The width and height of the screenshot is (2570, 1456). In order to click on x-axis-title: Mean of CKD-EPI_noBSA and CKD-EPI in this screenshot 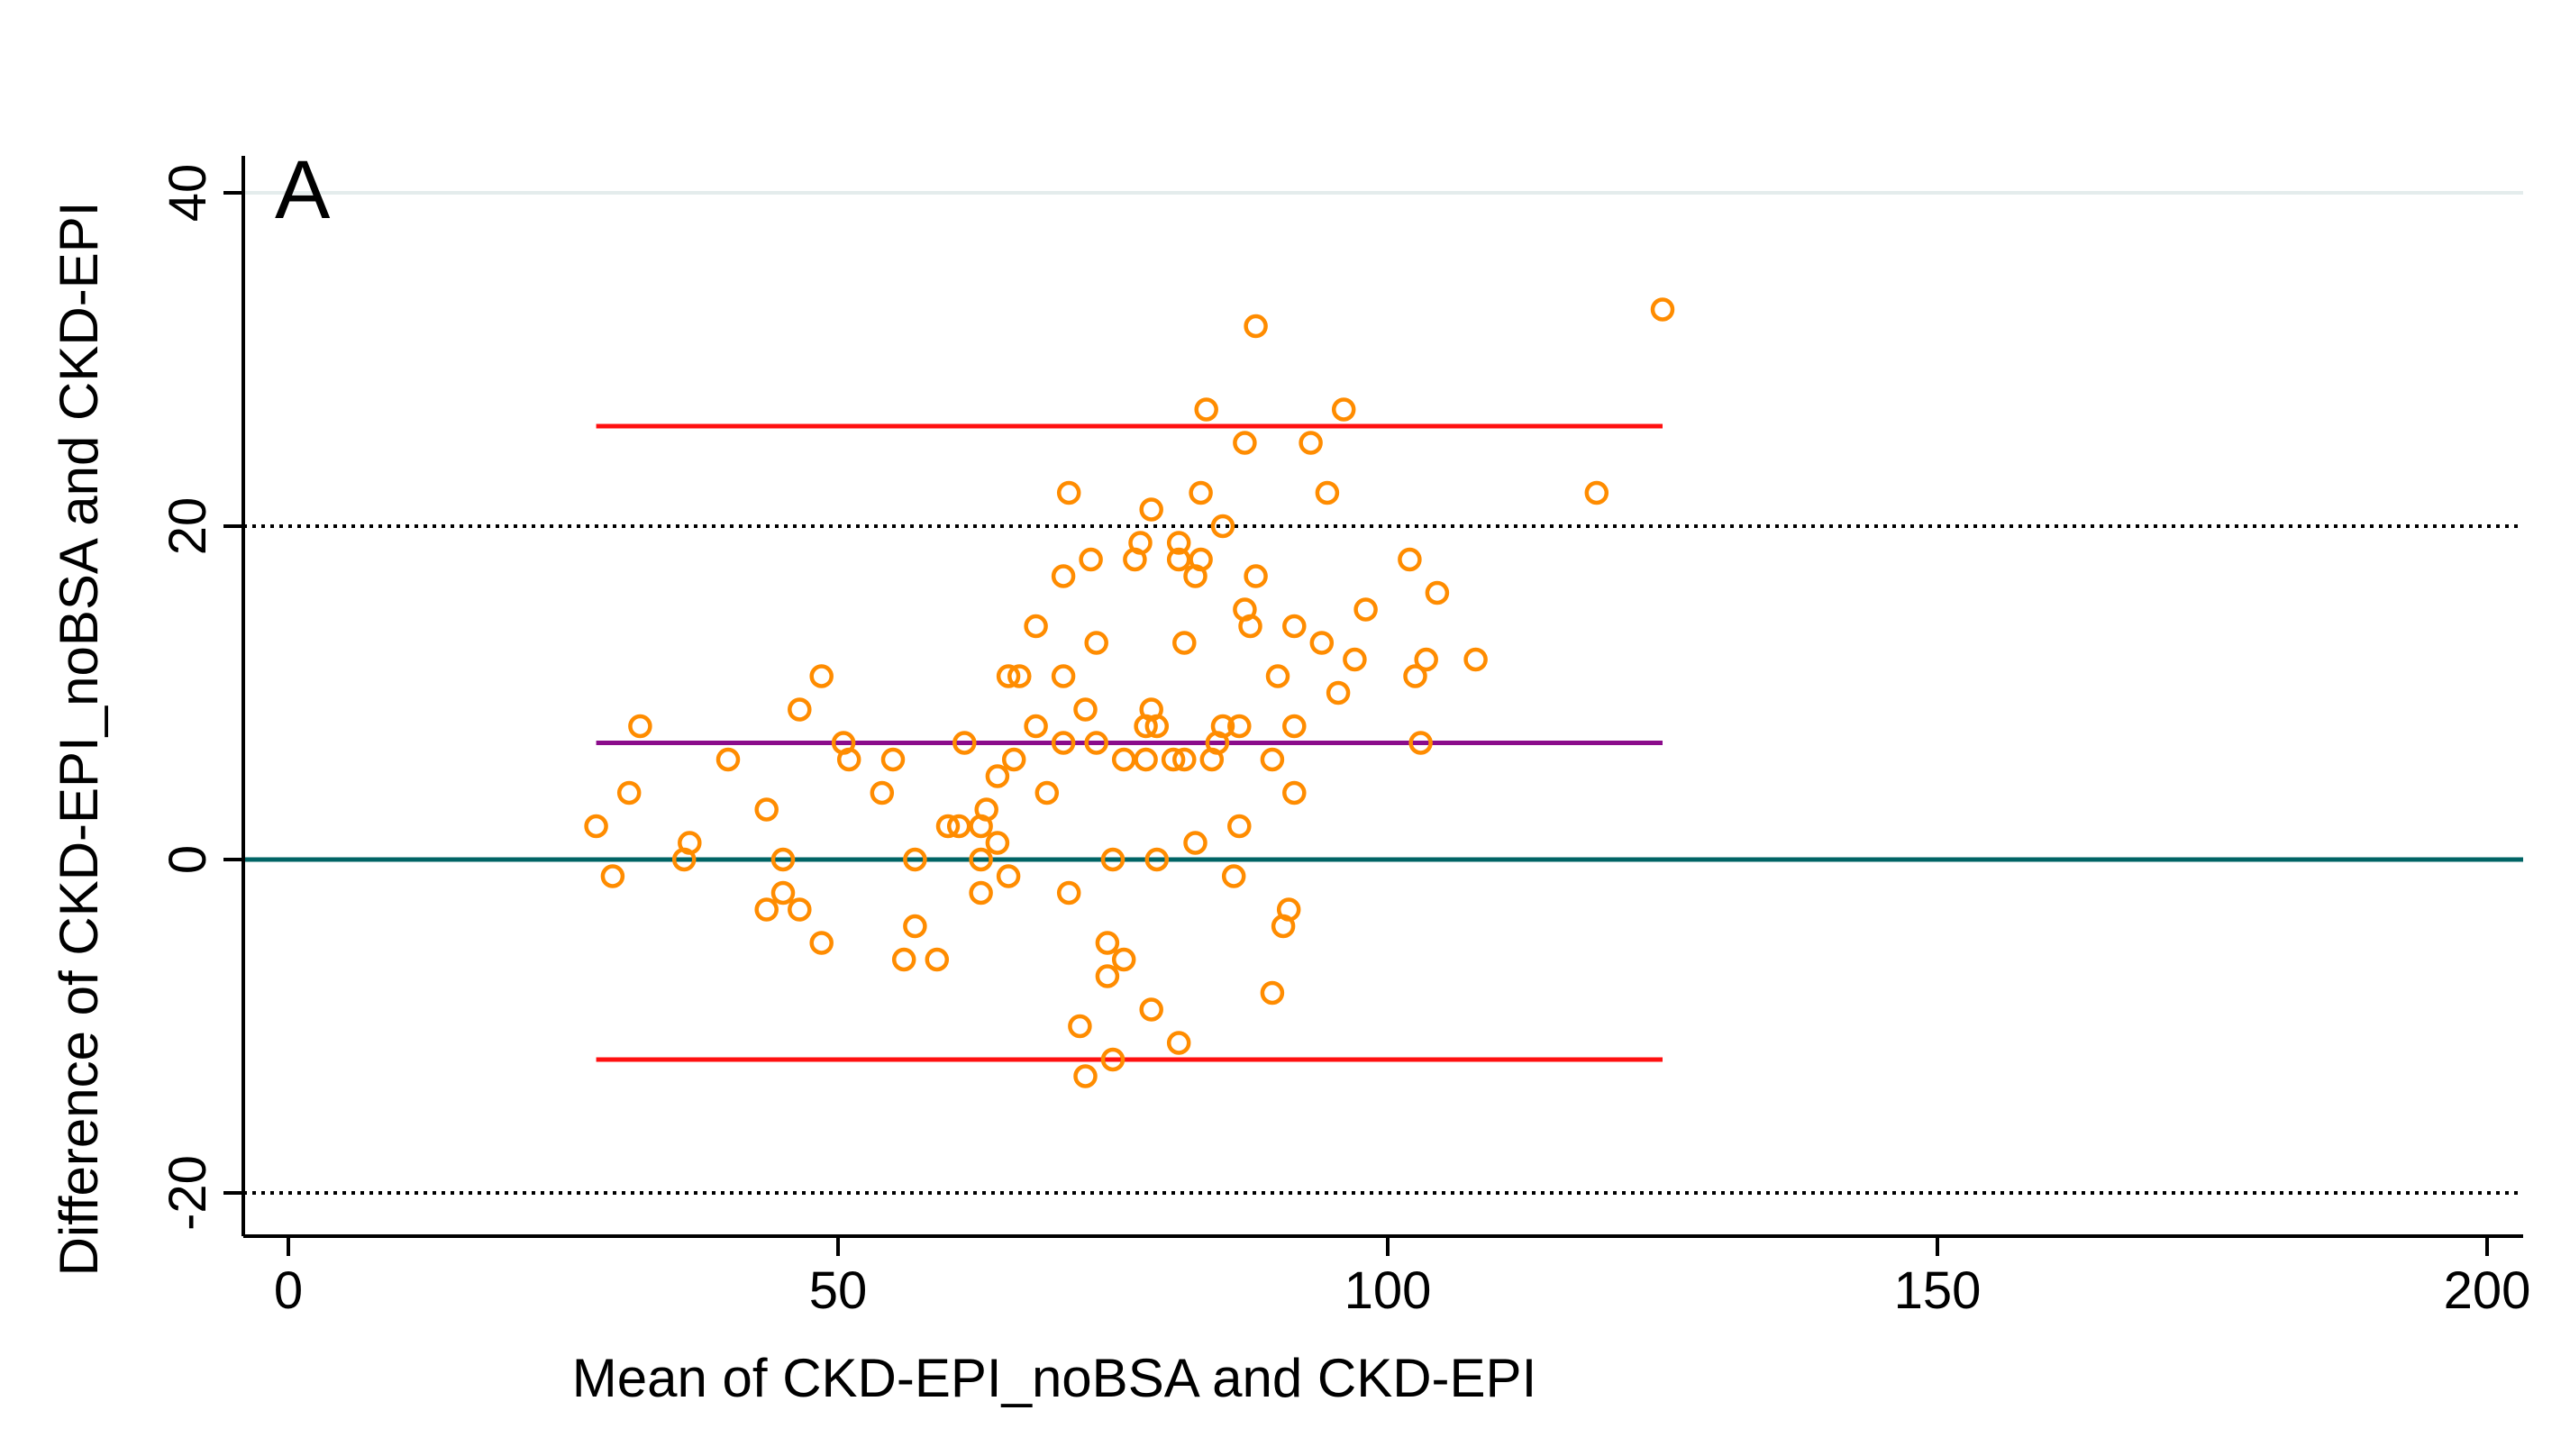, I will do `click(1054, 1378)`.